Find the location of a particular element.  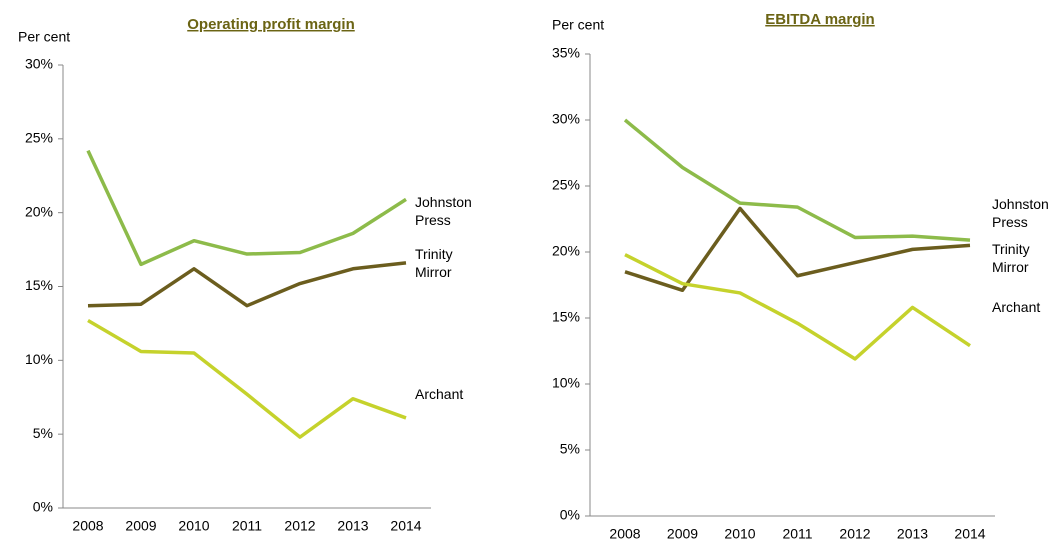

chart-title: Operating profit margin is located at coordinates (271, 24).